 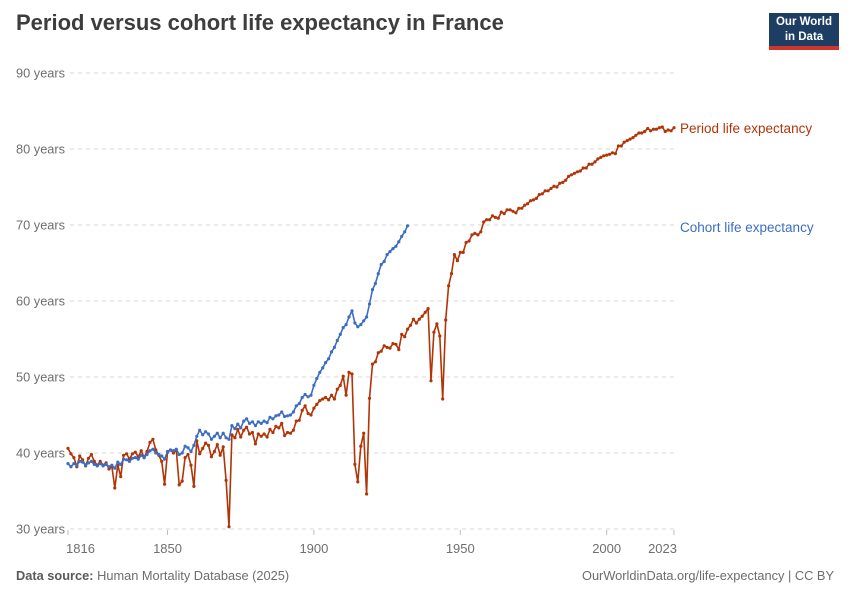 I want to click on y-tick-label: 30 years, so click(x=40, y=529).